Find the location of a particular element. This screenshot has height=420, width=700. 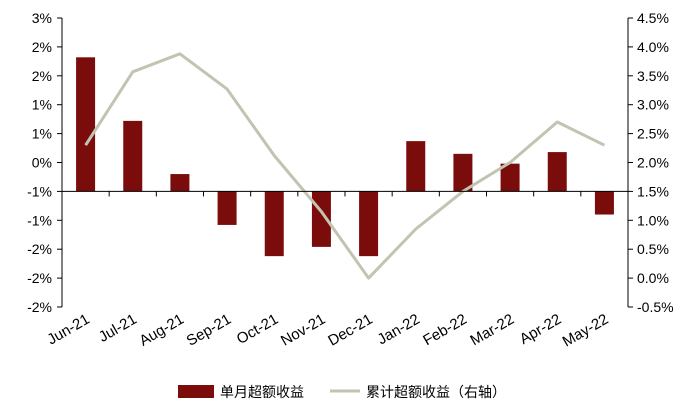

right-tick-label: 3.0% is located at coordinates (653, 105).